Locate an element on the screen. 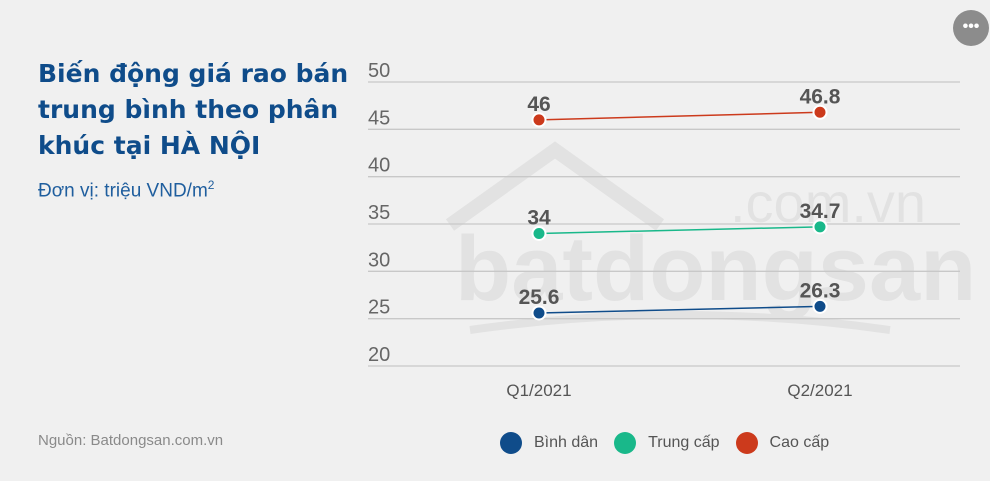 The height and width of the screenshot is (481, 990). watermark-domain: .com.vn is located at coordinates (828, 202).